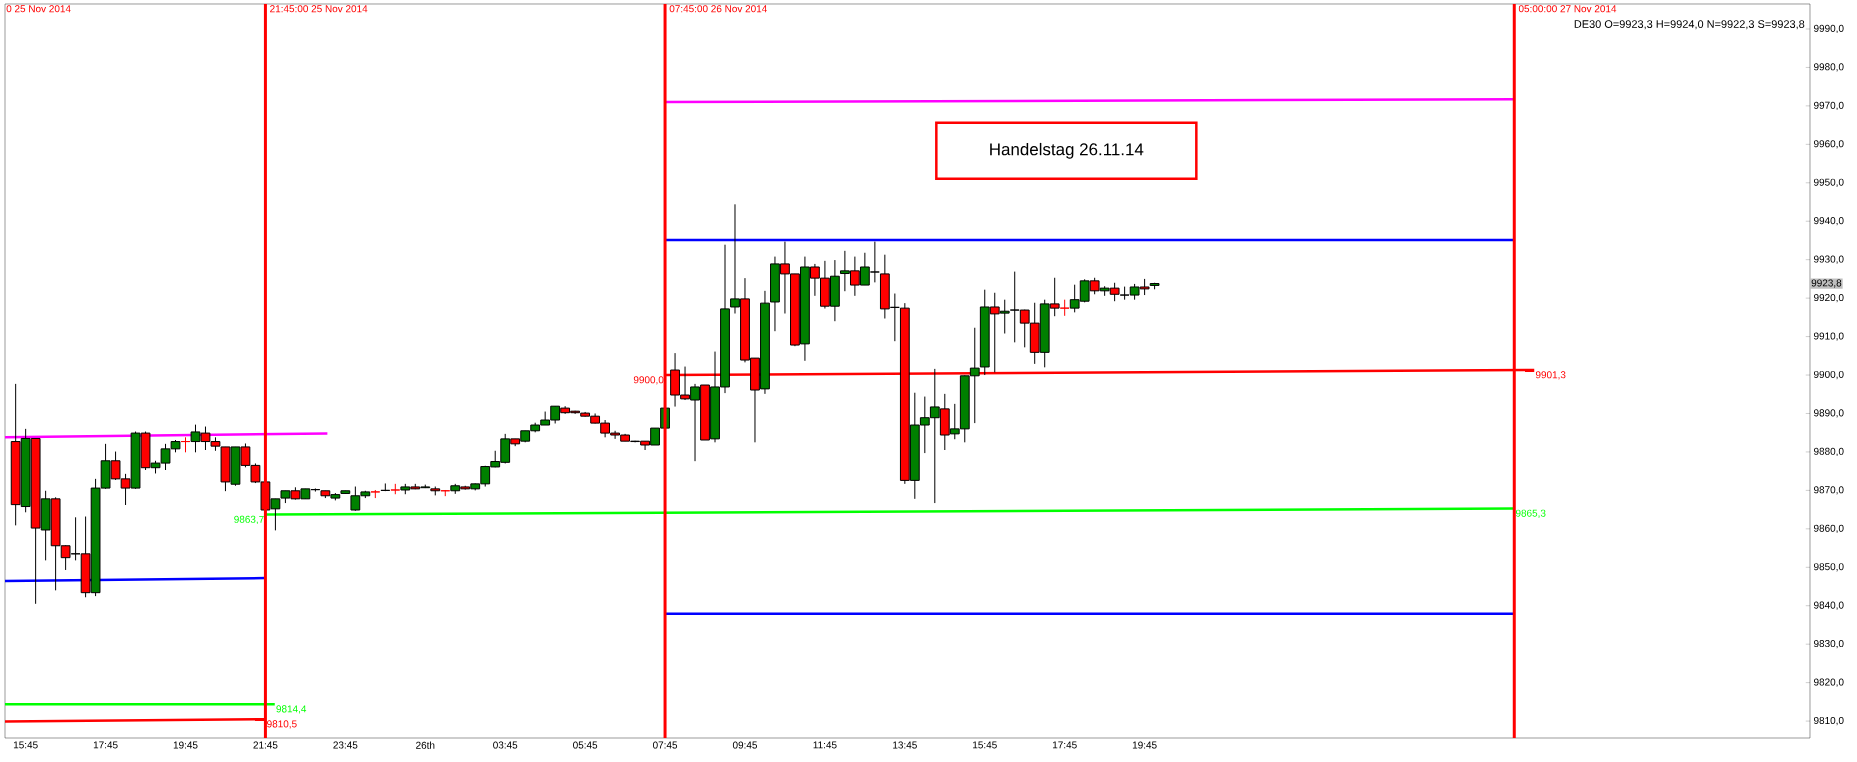 The height and width of the screenshot is (762, 1857). What do you see at coordinates (1828, 375) in the screenshot?
I see `y-tick-label: 9900,0` at bounding box center [1828, 375].